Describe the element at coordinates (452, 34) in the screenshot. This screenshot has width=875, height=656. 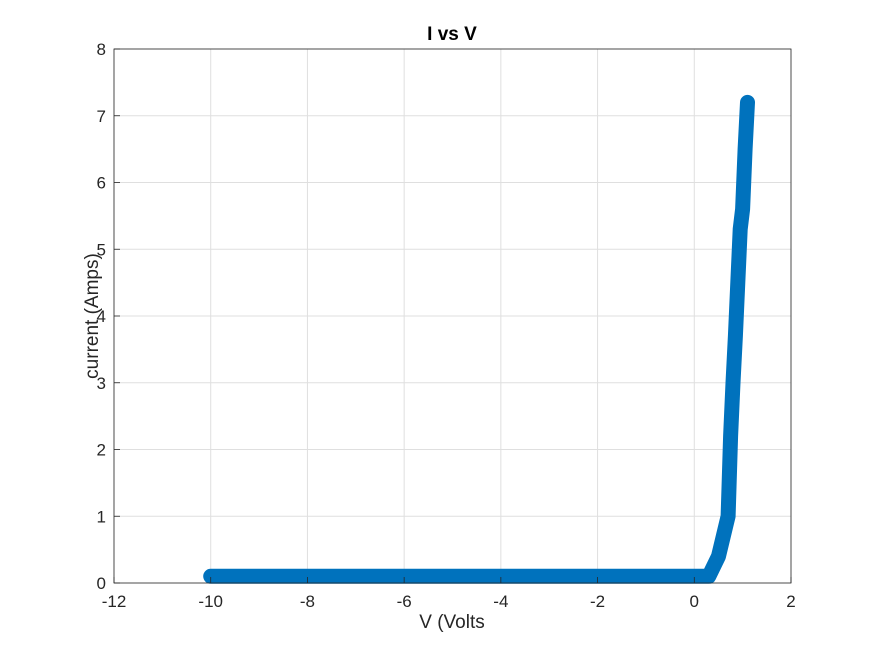
I see `chart-title: I vs V` at that location.